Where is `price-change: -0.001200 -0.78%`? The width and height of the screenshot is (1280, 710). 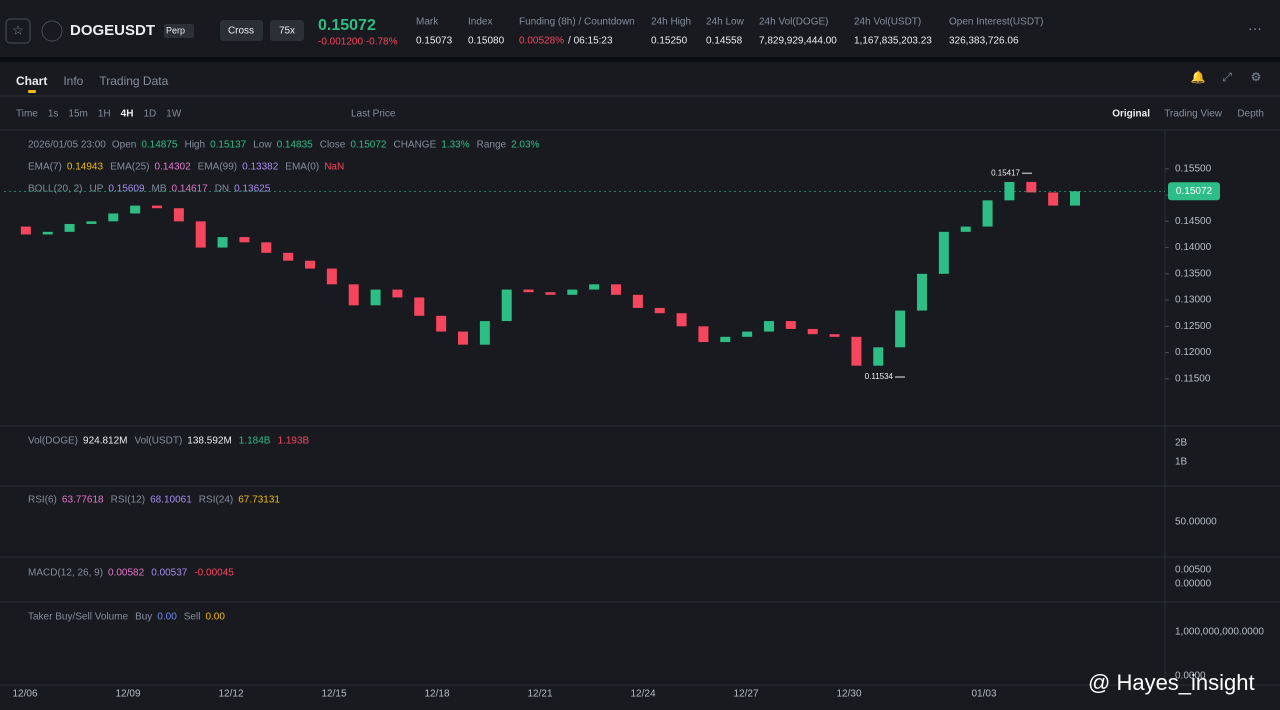
price-change: -0.001200 -0.78% is located at coordinates (358, 42).